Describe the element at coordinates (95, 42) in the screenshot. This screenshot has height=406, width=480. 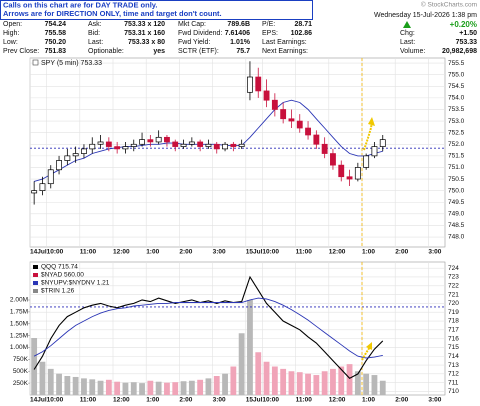
I see `quote-label: Last:` at that location.